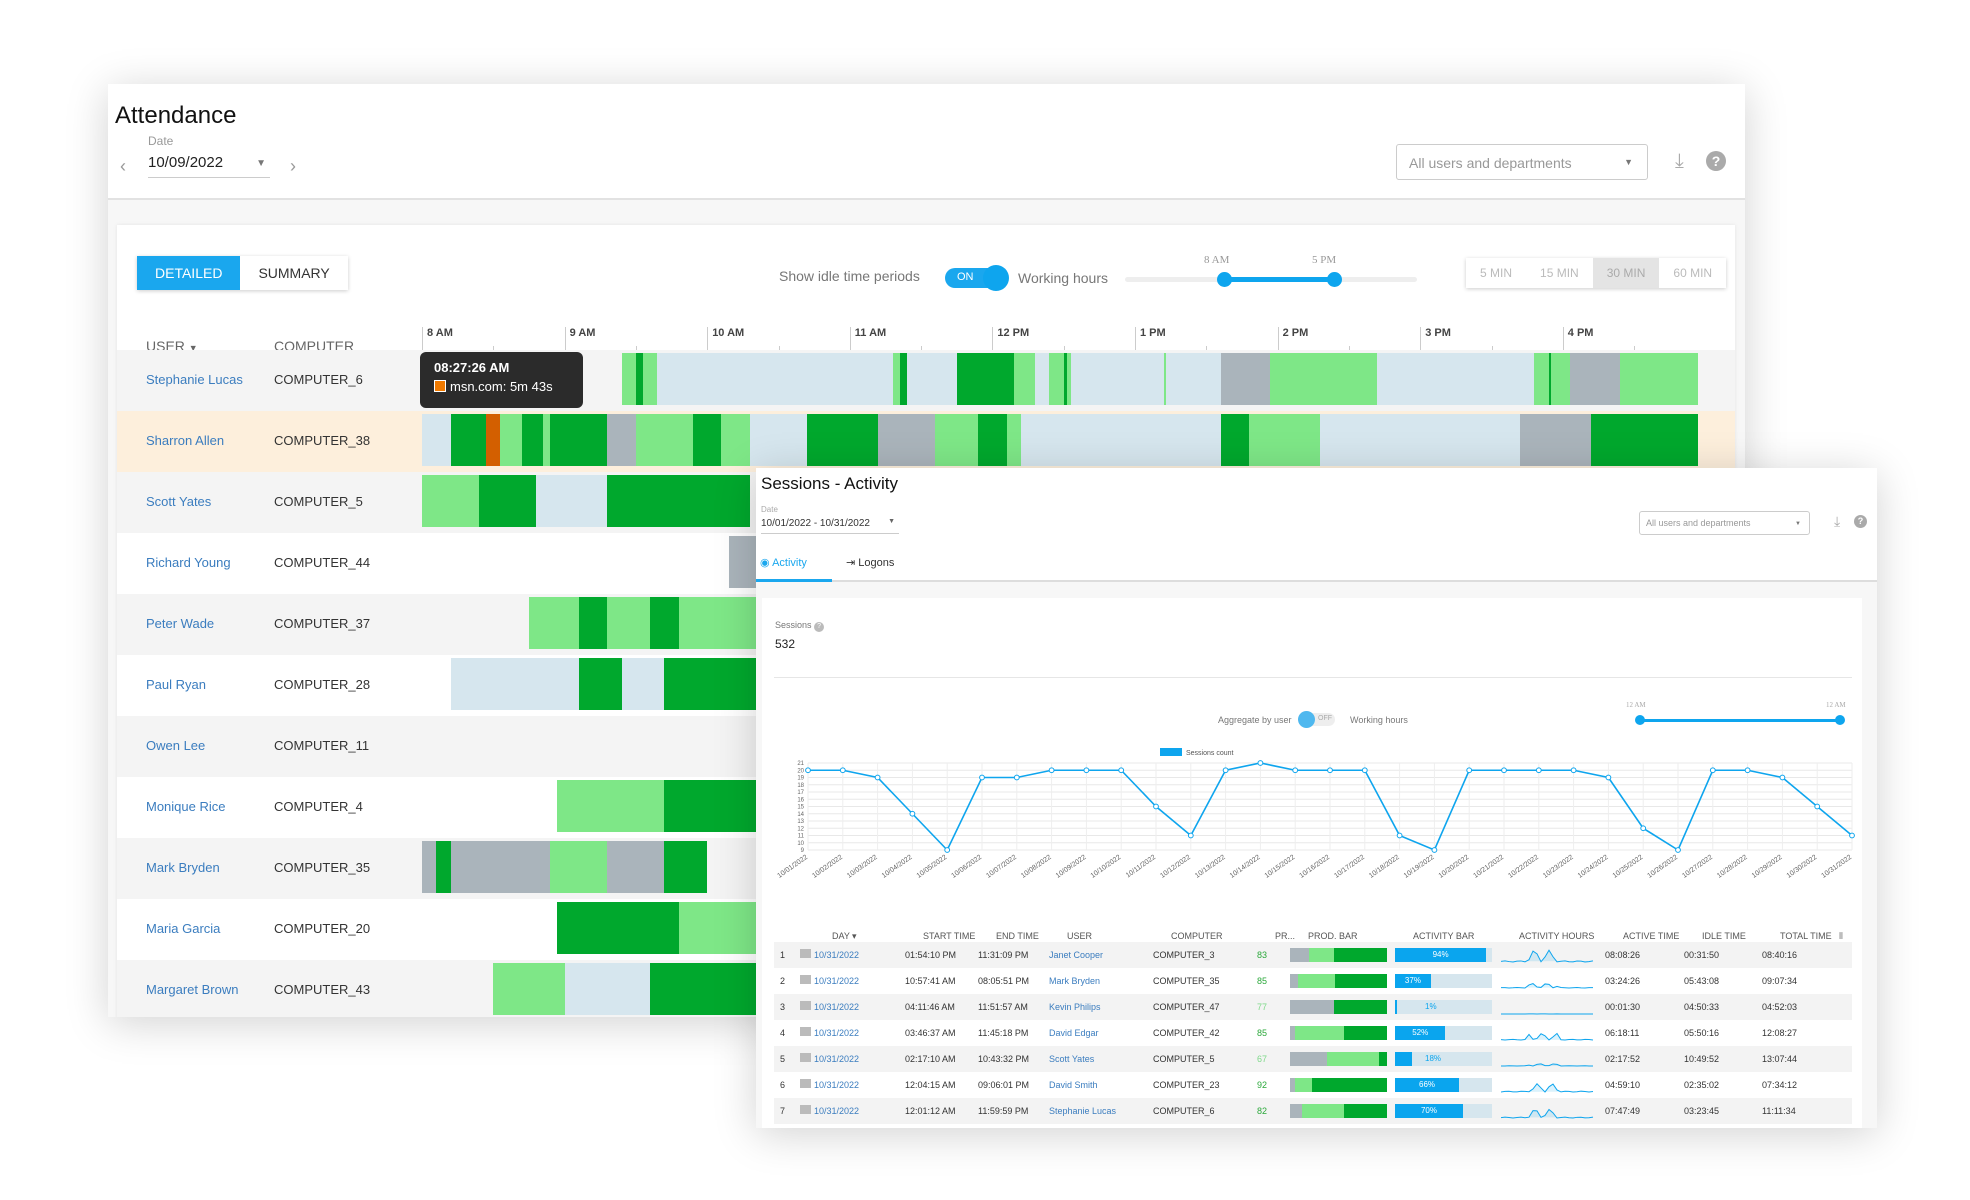 The height and width of the screenshot is (1200, 1970). Describe the element at coordinates (794, 567) in the screenshot. I see `tab-activity: ◉ Activity` at that location.